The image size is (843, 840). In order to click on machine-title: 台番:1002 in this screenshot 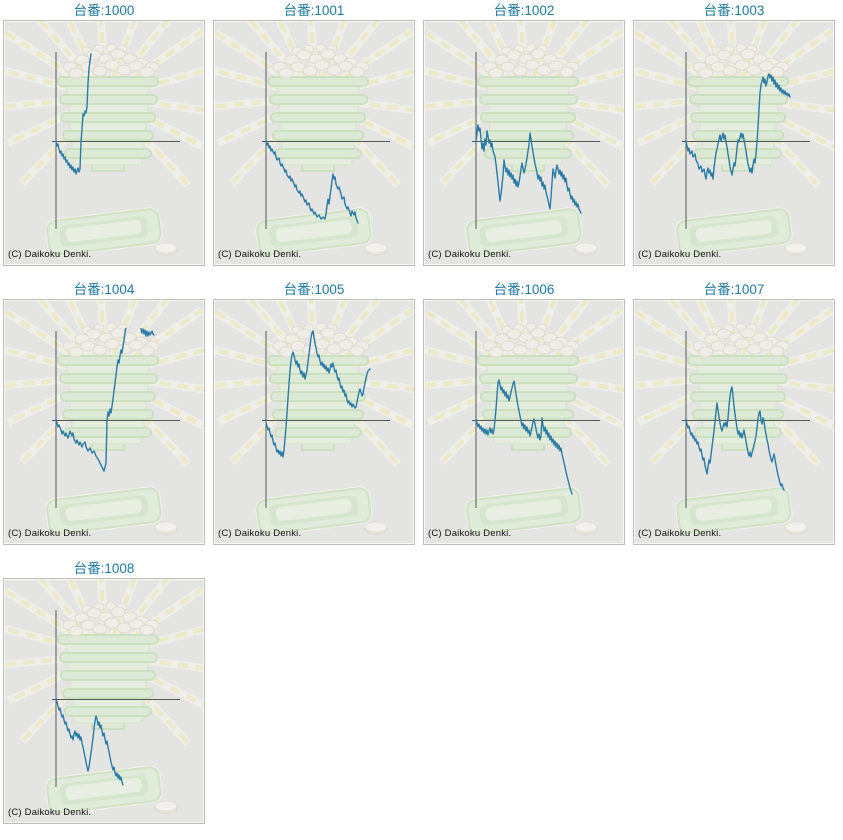, I will do `click(524, 10)`.